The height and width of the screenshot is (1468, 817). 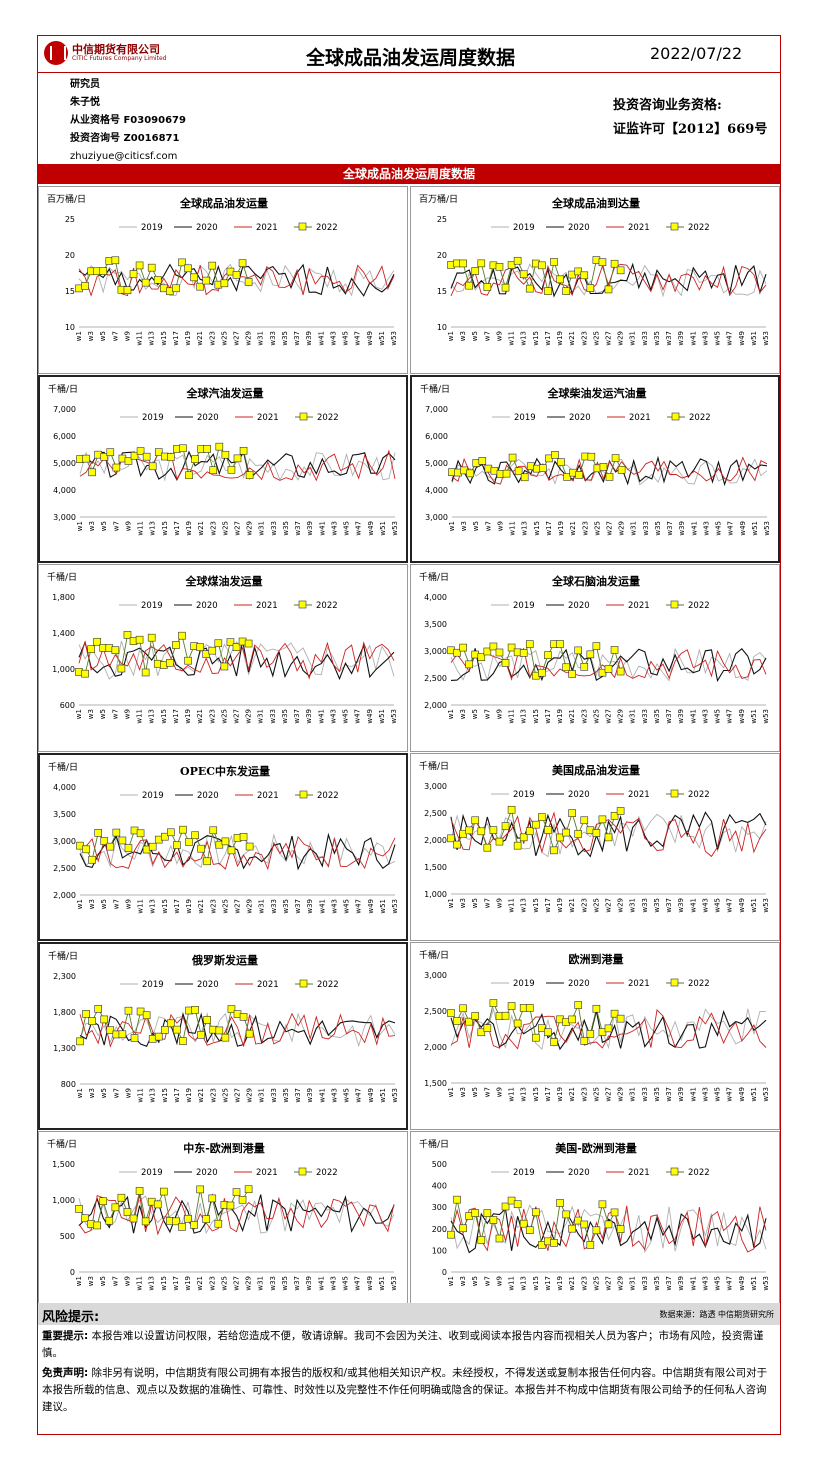 I want to click on license-line2: 证监许可【2012】669号, so click(x=690, y=129).